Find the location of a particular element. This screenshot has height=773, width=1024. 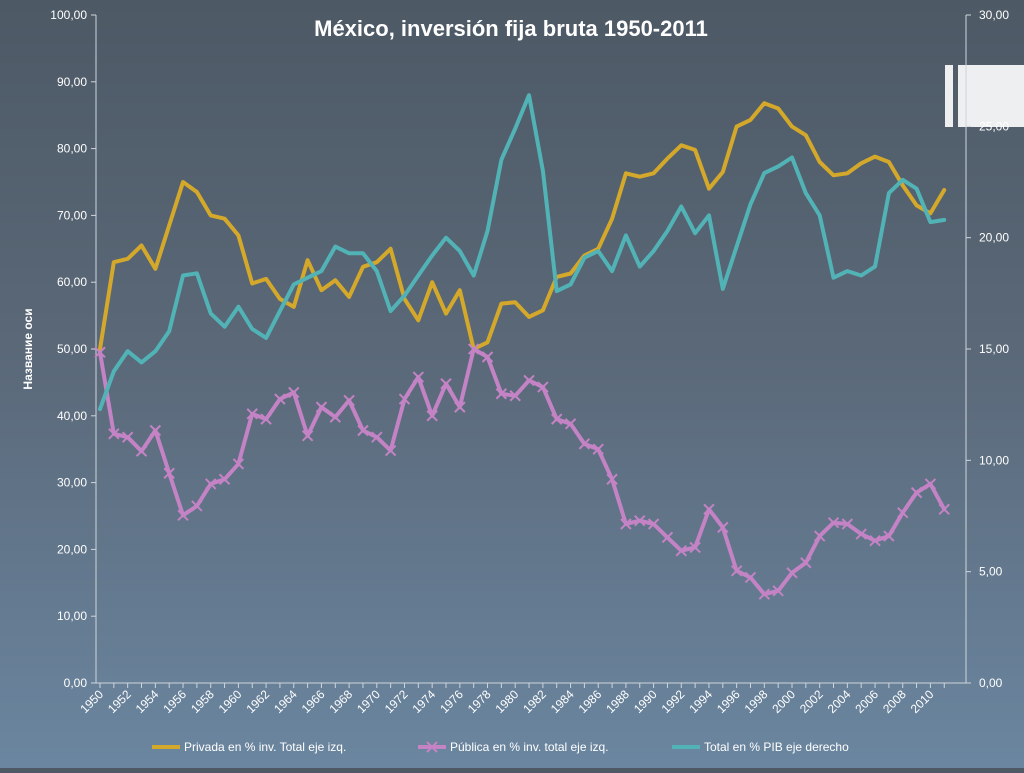

y-tick-label-left: 0,00 is located at coordinates (76, 683).